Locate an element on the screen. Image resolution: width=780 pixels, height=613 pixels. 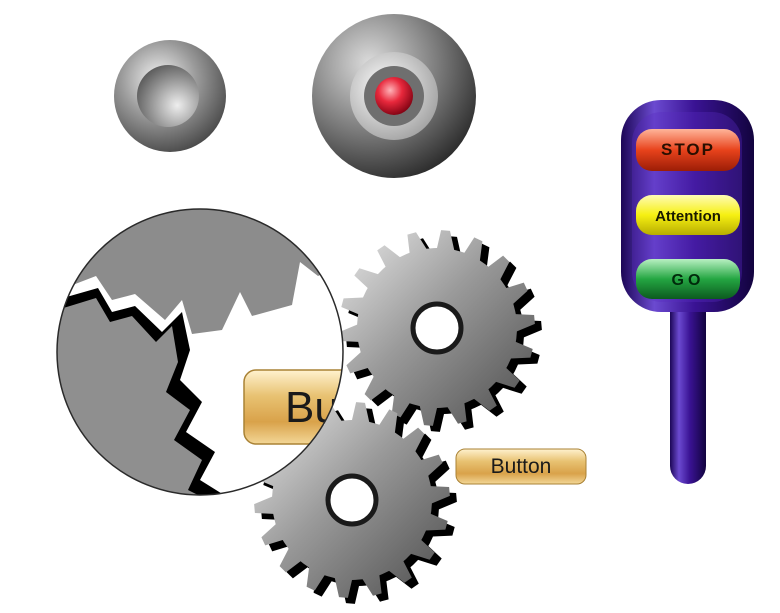
attention-signal: Attention is located at coordinates (688, 215).